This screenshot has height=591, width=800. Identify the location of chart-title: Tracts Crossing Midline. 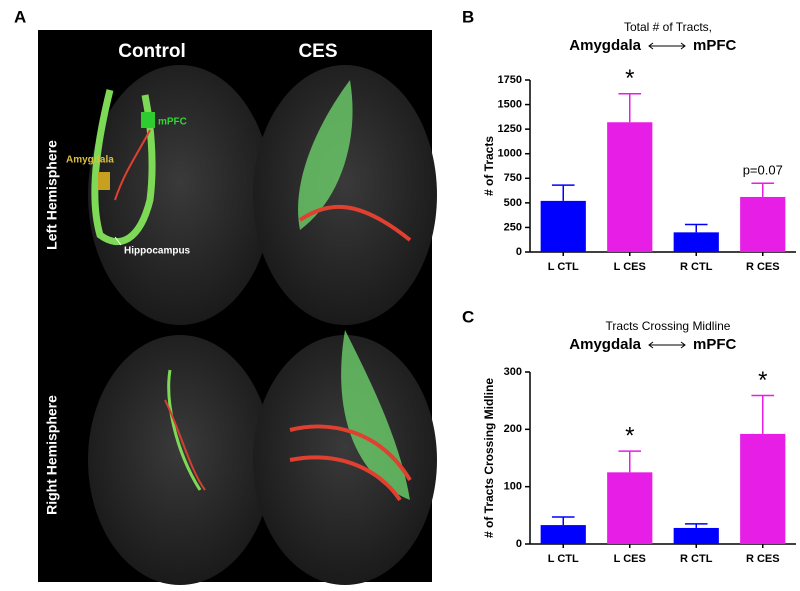
(668, 326).